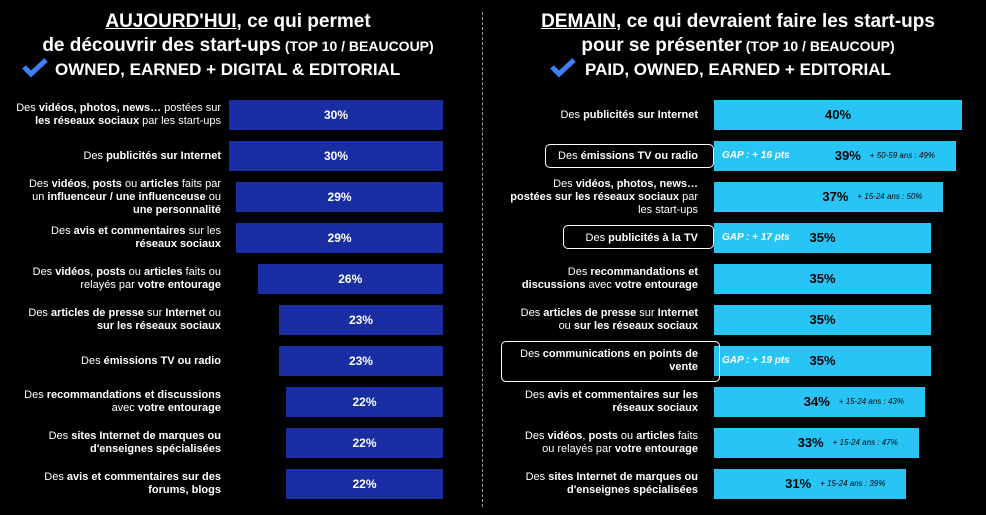 The height and width of the screenshot is (515, 986). Describe the element at coordinates (152, 155) in the screenshot. I see `left-category-label: Des publicités sur Internet` at that location.